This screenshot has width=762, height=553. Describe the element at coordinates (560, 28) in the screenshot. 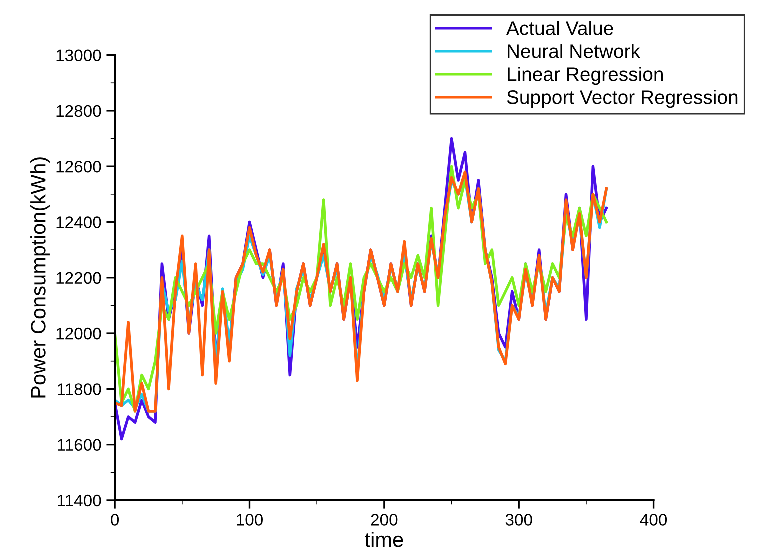

I see `legend-label: Actual Value` at that location.